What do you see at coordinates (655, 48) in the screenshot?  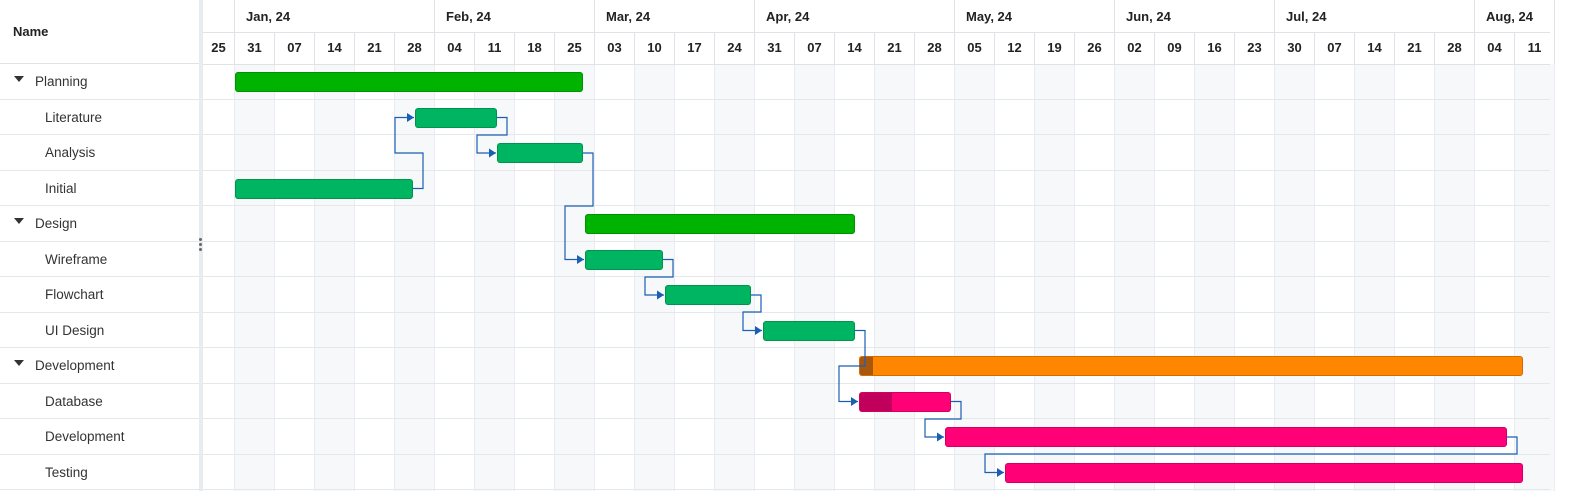 I see `week-label: 10` at bounding box center [655, 48].